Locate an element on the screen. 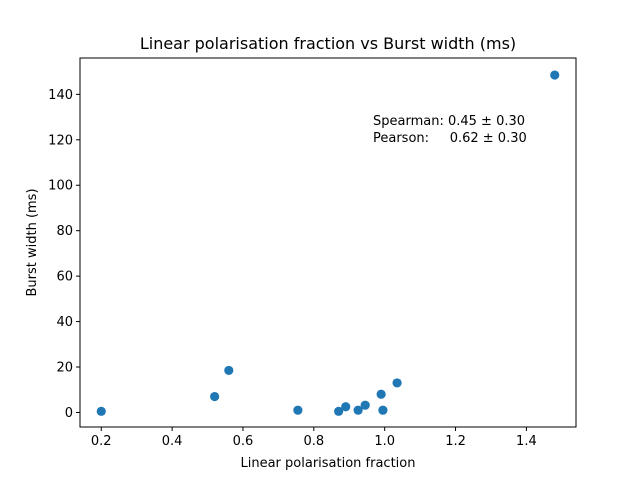 This screenshot has height=480, width=640. x-tick-label: 0.4 is located at coordinates (172, 441).